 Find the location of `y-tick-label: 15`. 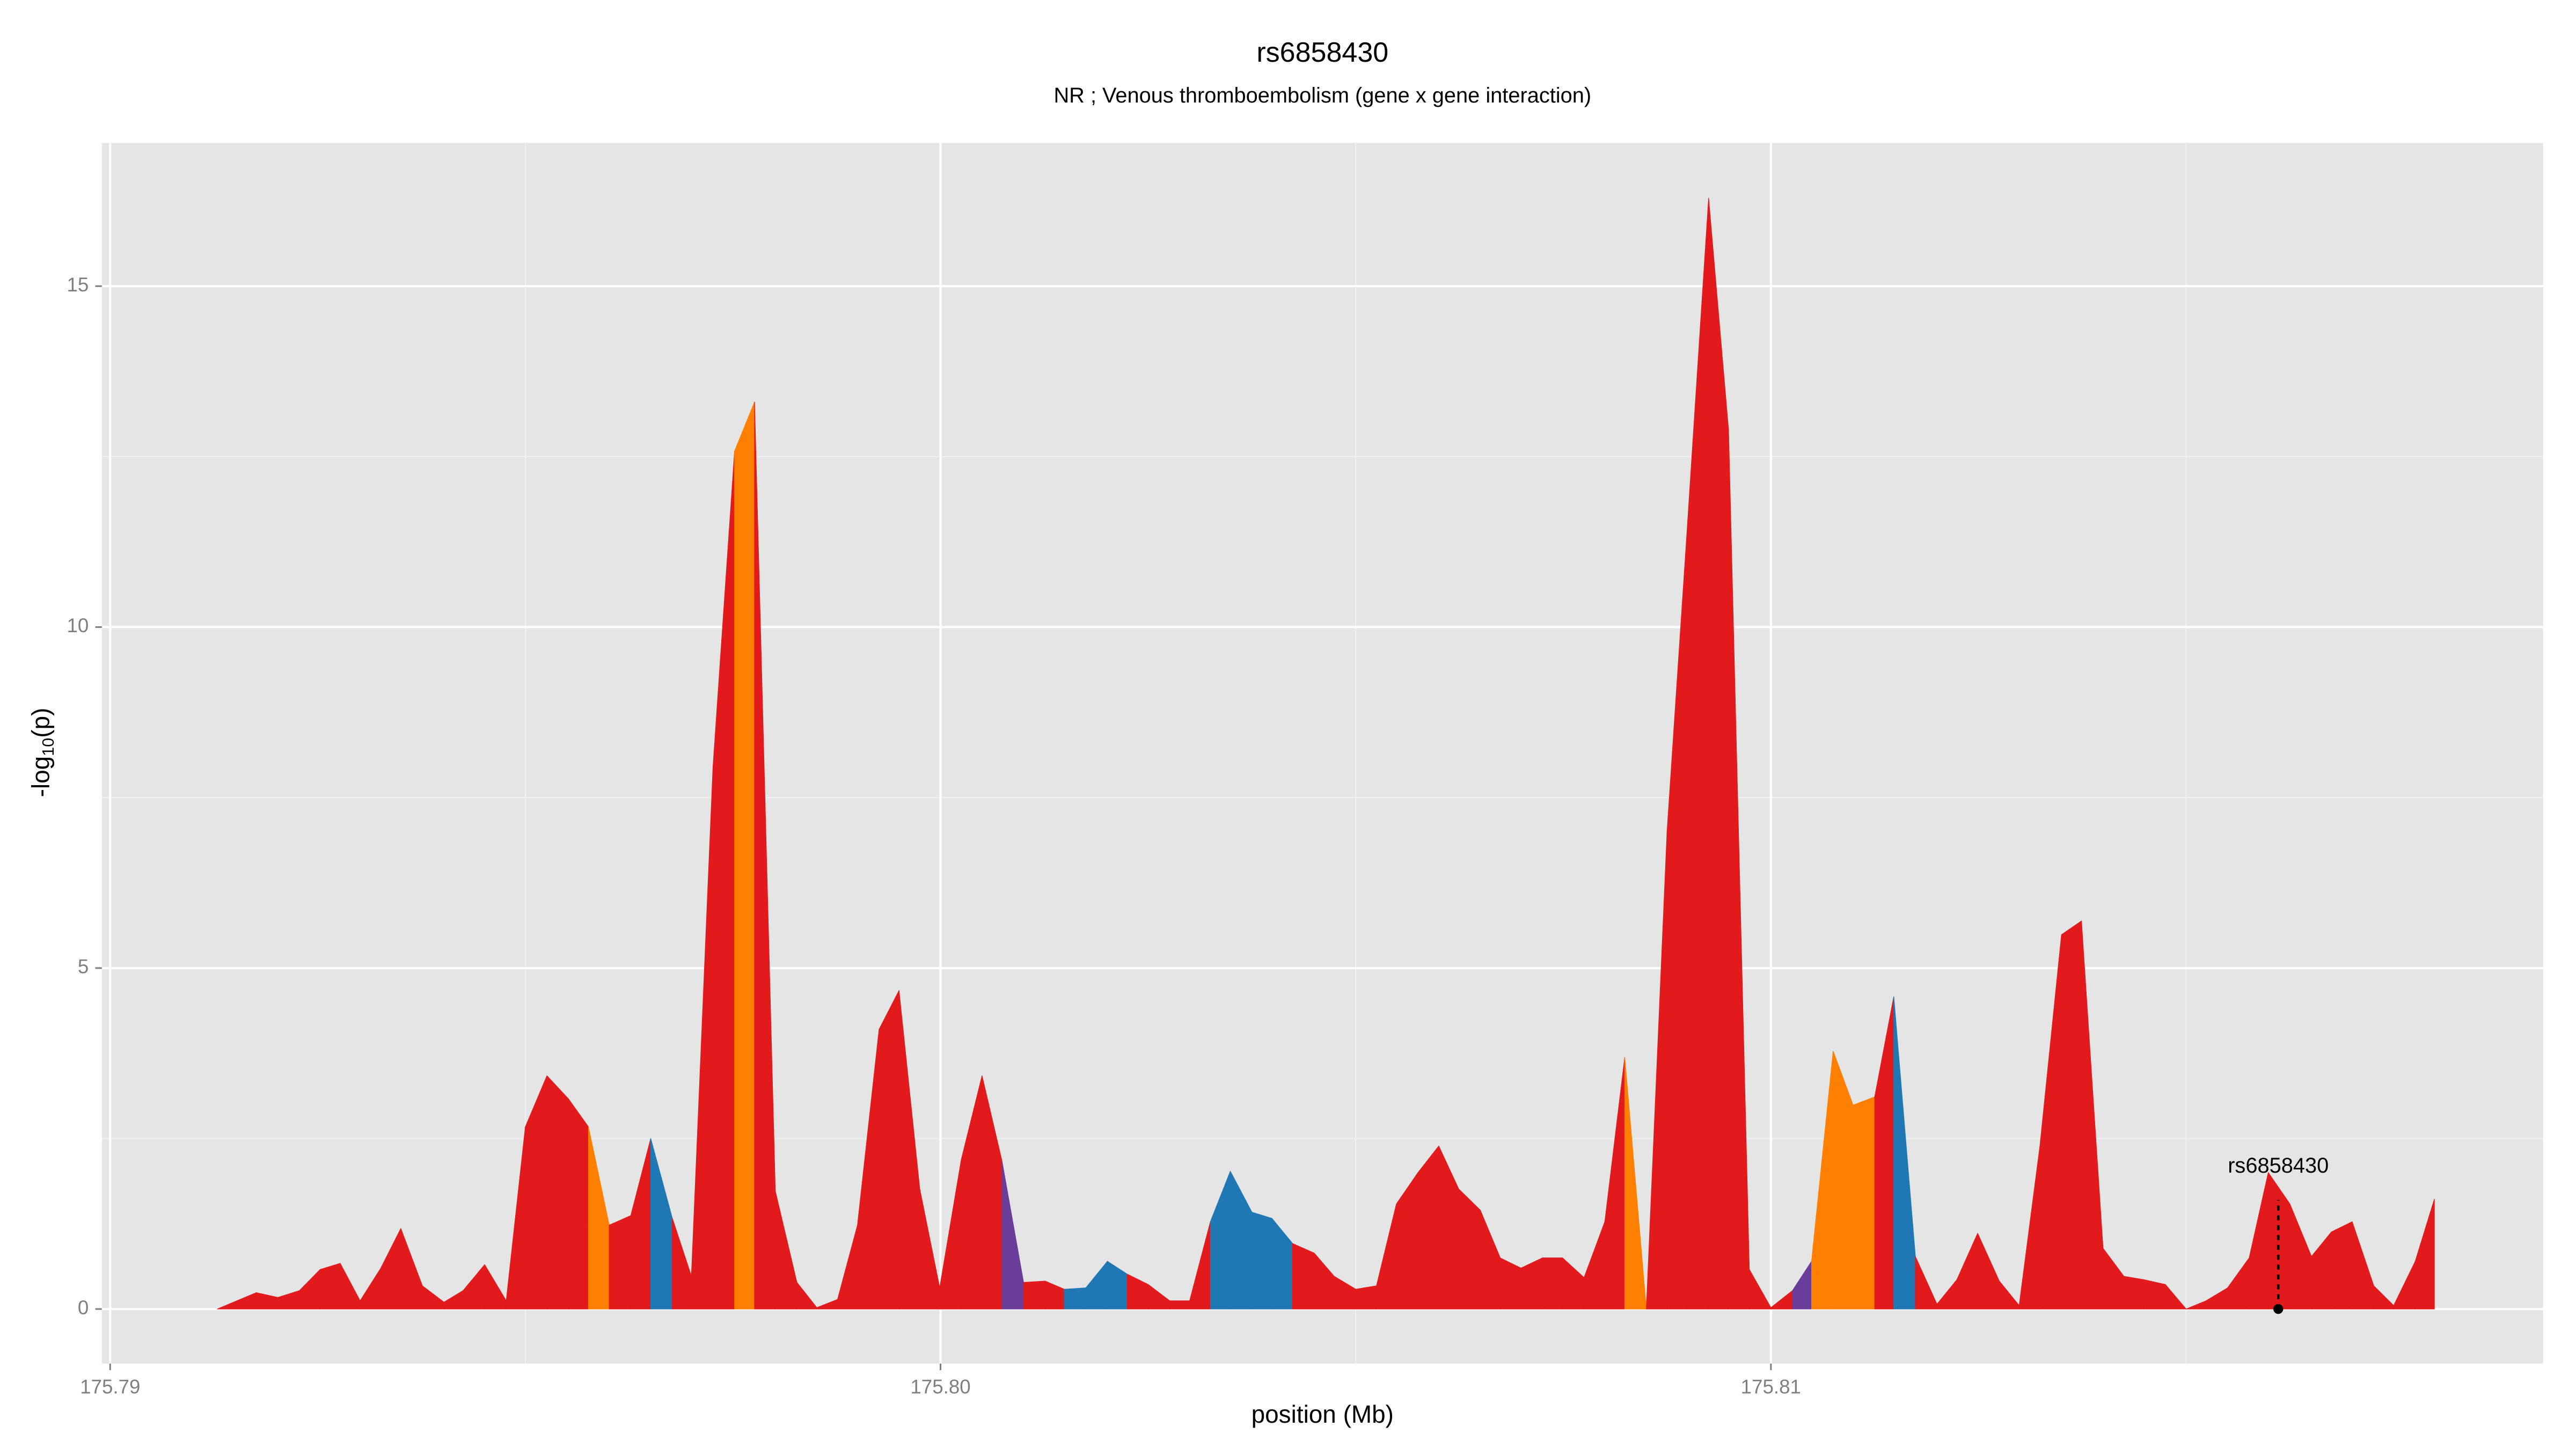

y-tick-label: 15 is located at coordinates (78, 285).